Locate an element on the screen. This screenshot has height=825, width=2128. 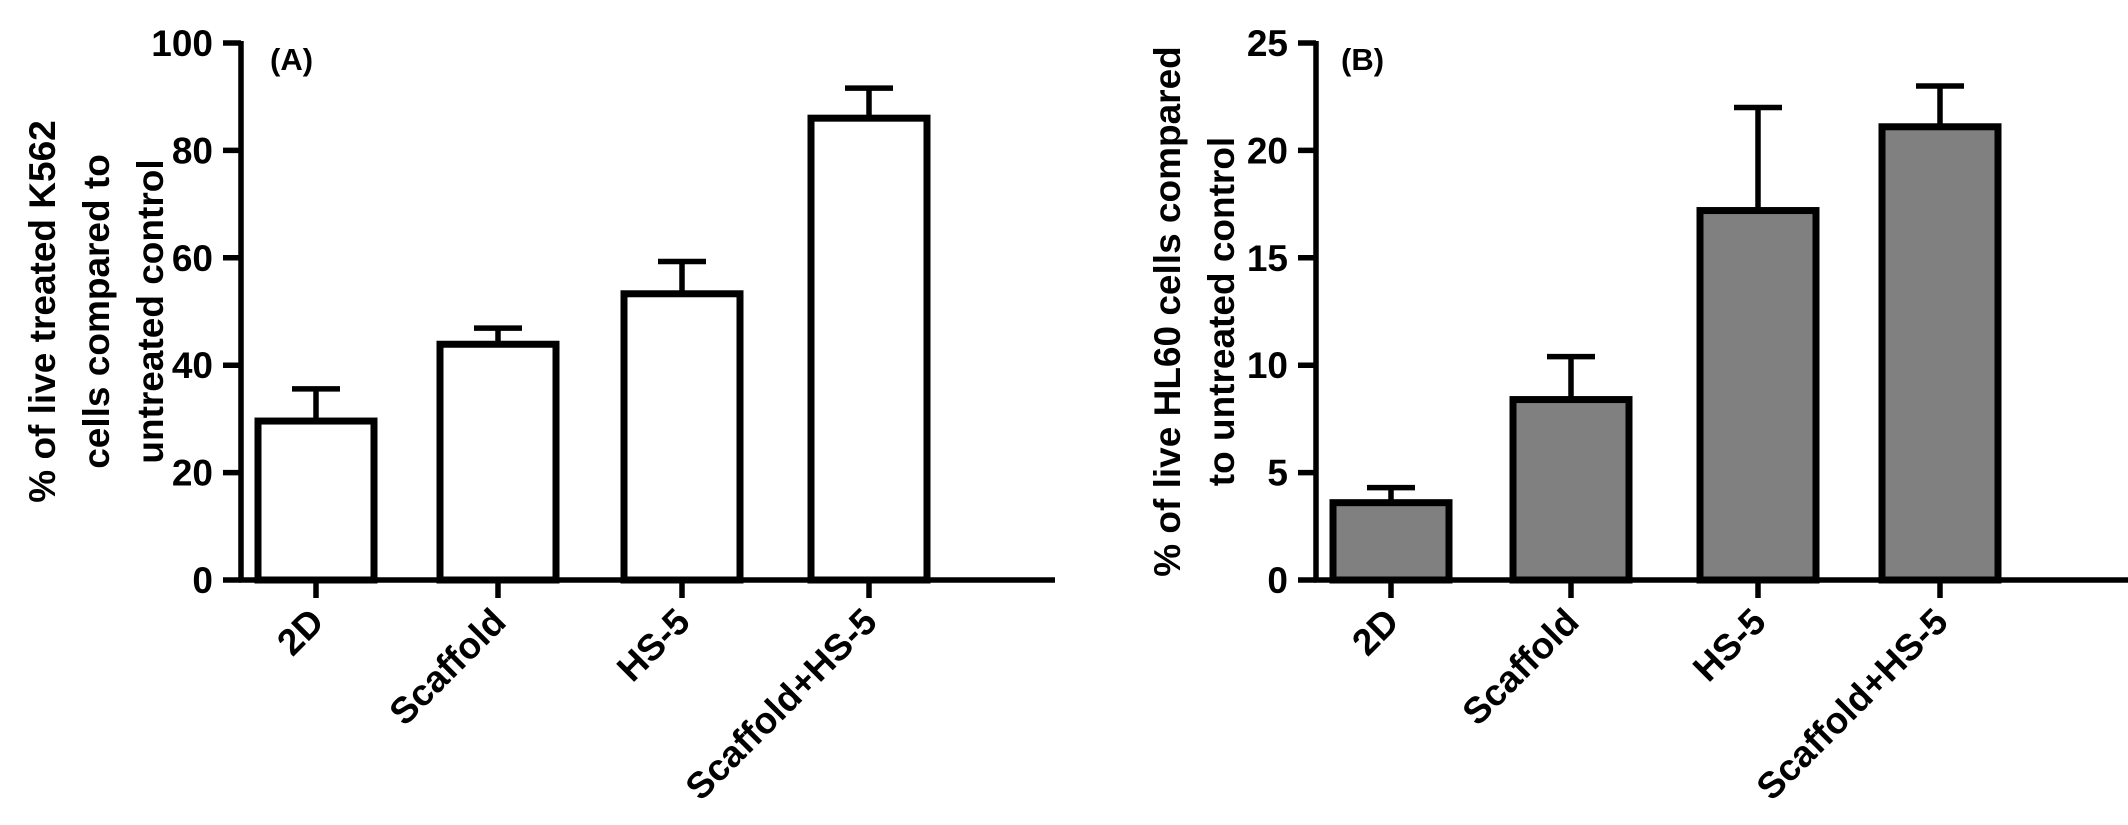
y-tick-label: 60 is located at coordinates (192, 258).